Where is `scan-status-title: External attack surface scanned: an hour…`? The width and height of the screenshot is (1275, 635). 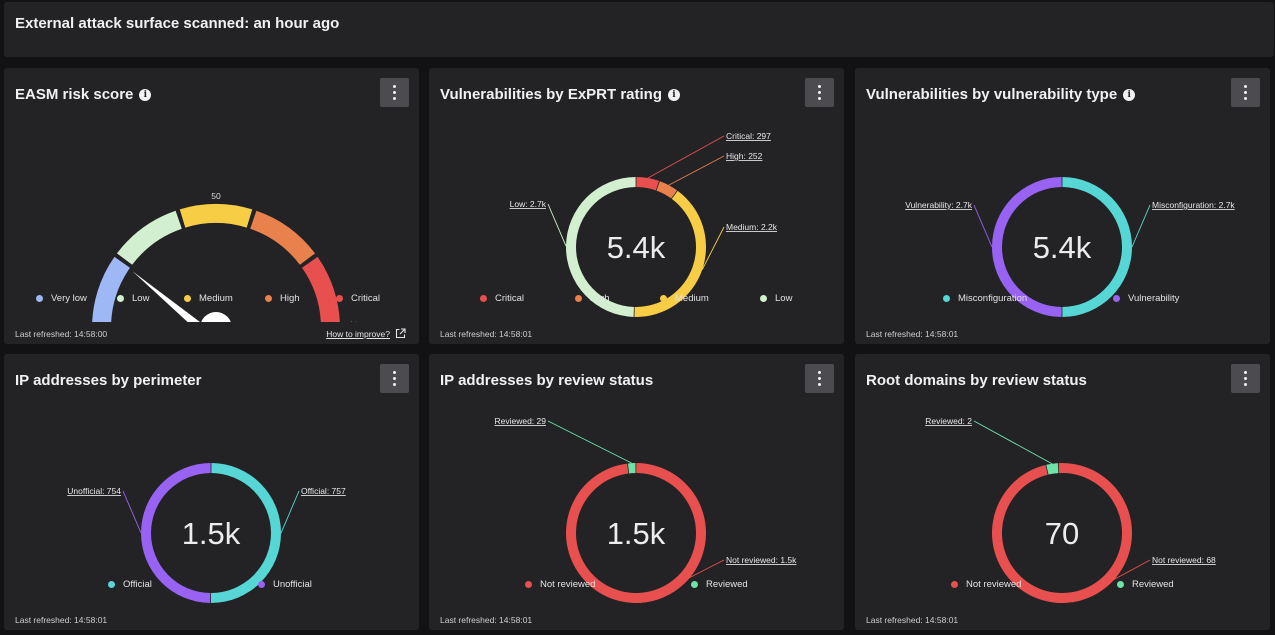 scan-status-title: External attack surface scanned: an hour… is located at coordinates (177, 23).